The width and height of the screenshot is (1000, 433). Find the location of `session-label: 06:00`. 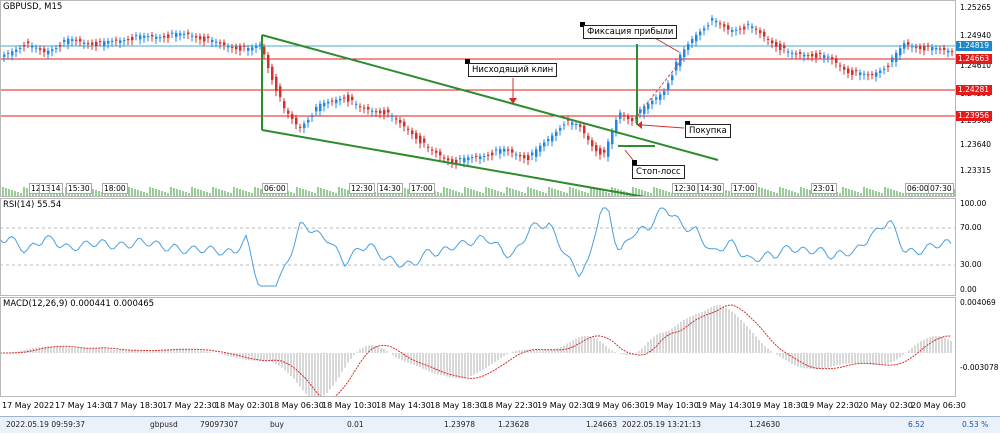

session-label: 06:00 is located at coordinates (275, 188).